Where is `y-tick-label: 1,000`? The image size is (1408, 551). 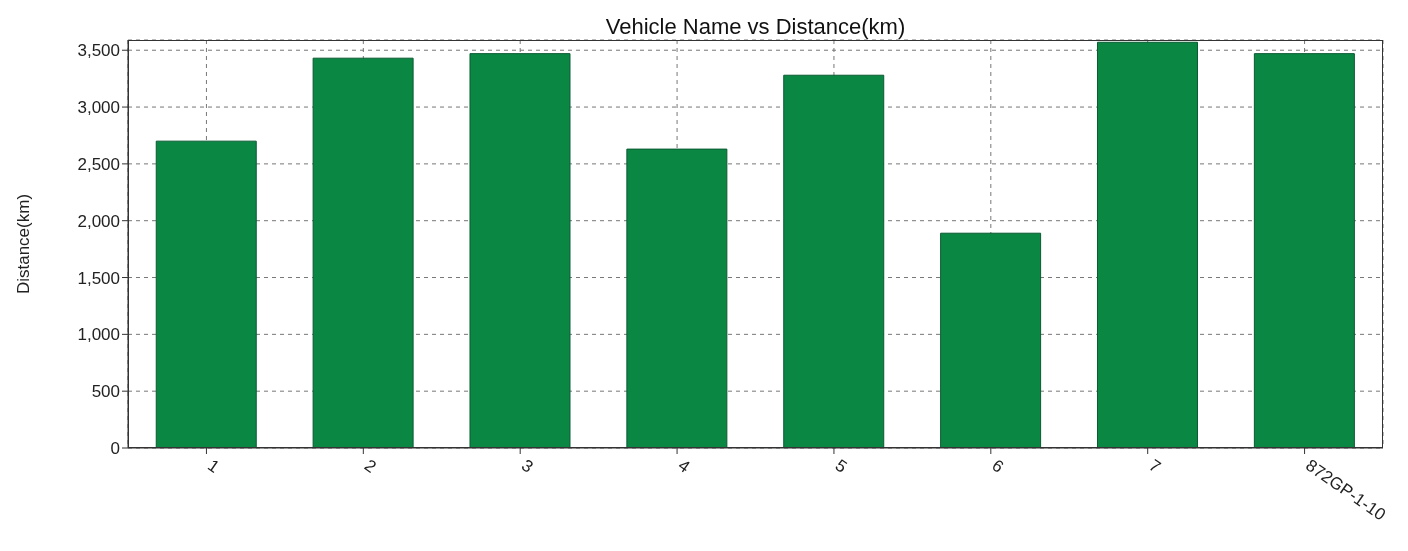
y-tick-label: 1,000 is located at coordinates (98, 335).